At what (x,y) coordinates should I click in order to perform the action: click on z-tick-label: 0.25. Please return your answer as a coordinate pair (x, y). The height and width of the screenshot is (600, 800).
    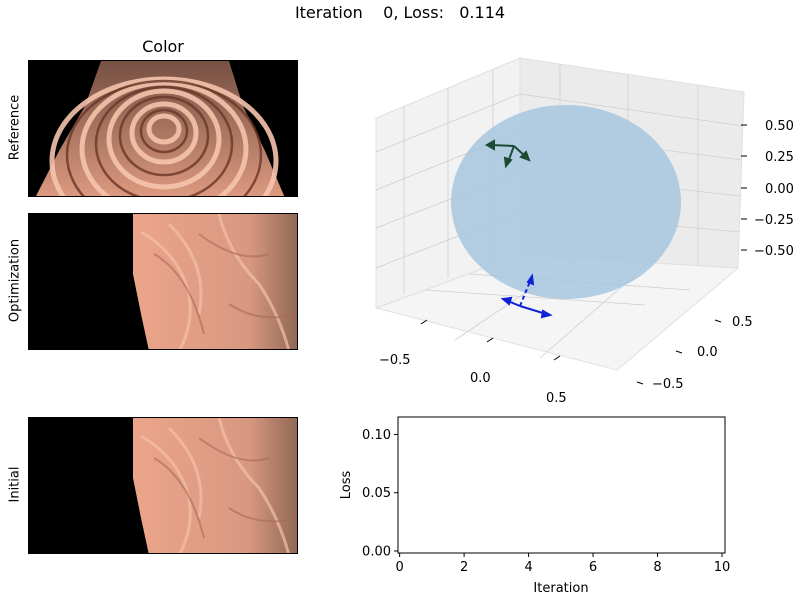
    Looking at the image, I should click on (779, 157).